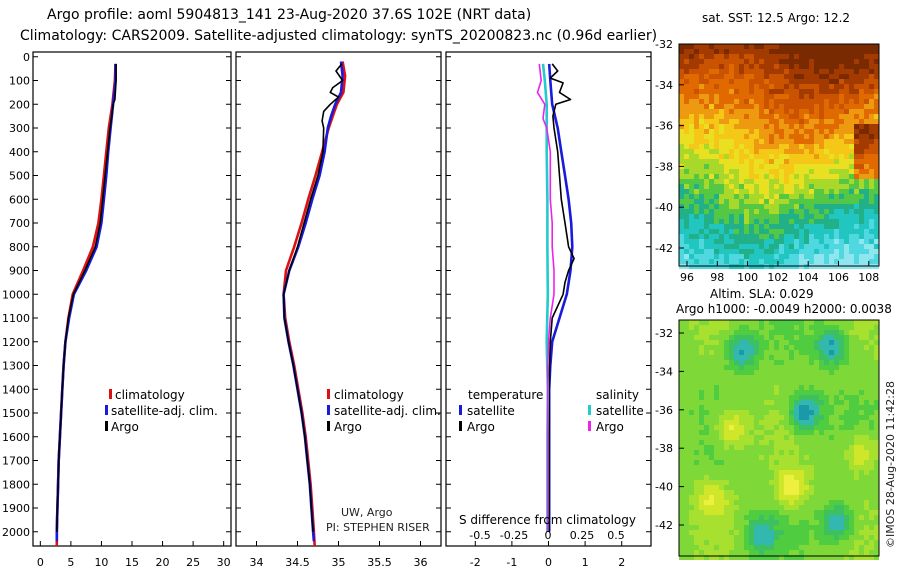 The image size is (900, 580). Describe the element at coordinates (747, 277) in the screenshot. I see `sst-x-tick-label: 100` at that location.